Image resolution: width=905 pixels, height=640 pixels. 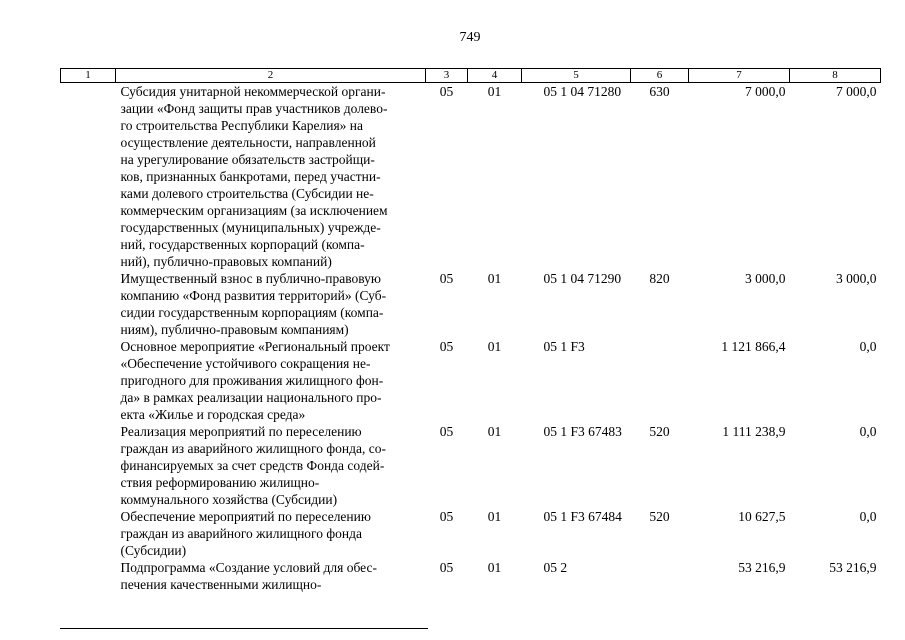 What do you see at coordinates (88, 75) in the screenshot?
I see `header-cell-1: 1` at bounding box center [88, 75].